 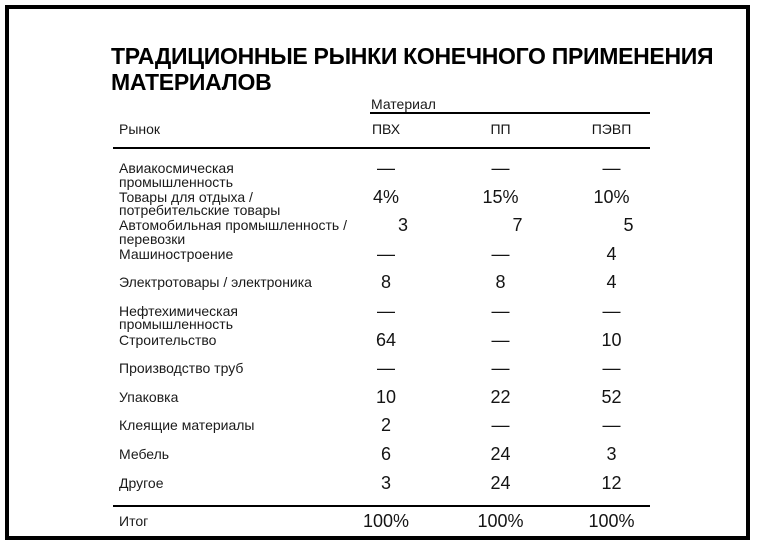 I want to click on value-cell: 12, so click(x=611, y=482).